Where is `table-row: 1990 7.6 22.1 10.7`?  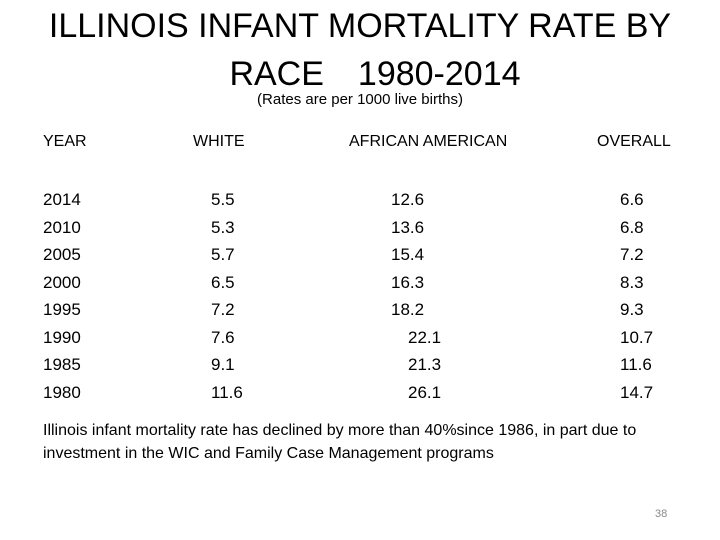
table-row: 1990 7.6 22.1 10.7 is located at coordinates (360, 341).